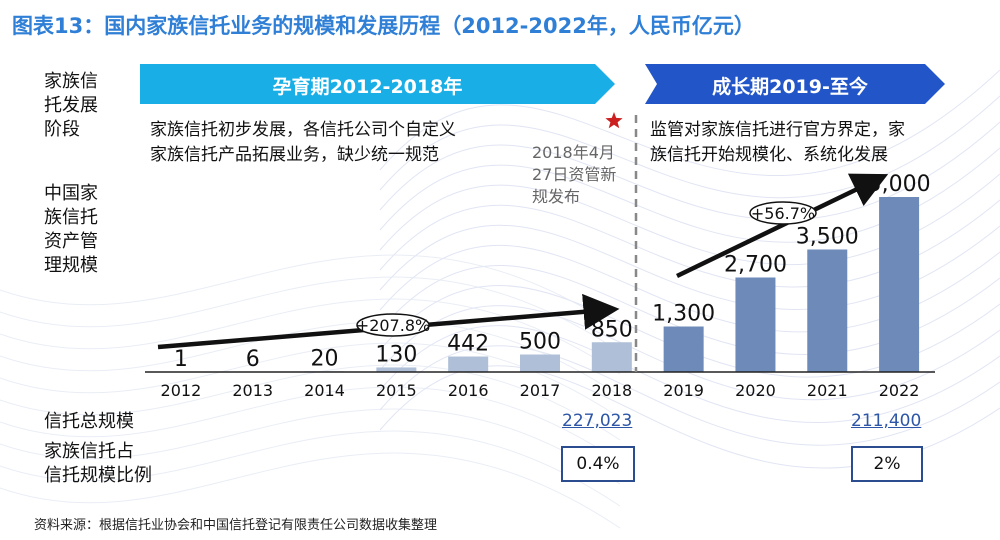 This screenshot has width=1000, height=540. I want to click on x-tick-label: 2021, so click(827, 390).